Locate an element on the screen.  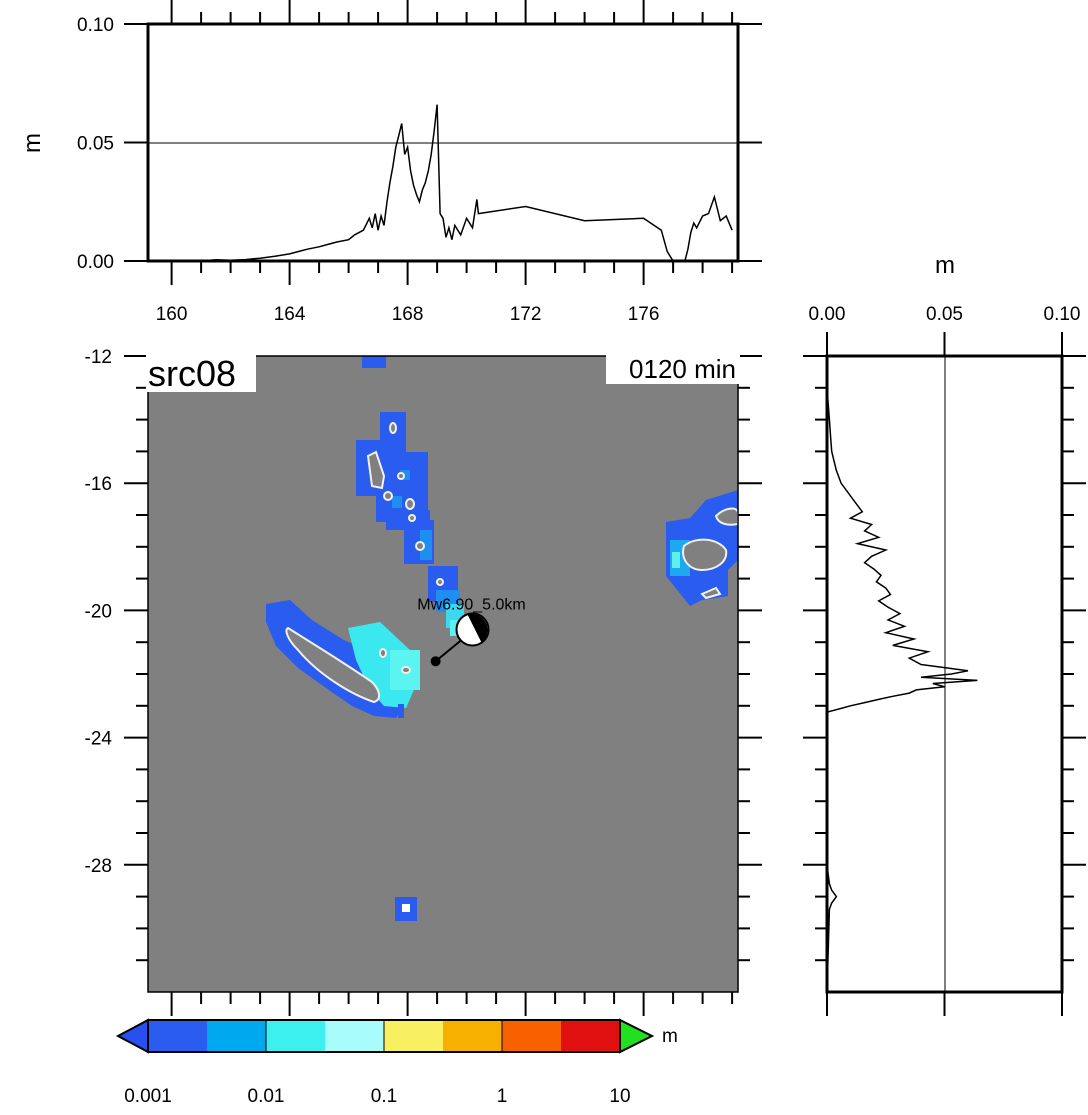
colorbar-label: 1 is located at coordinates (502, 1096).